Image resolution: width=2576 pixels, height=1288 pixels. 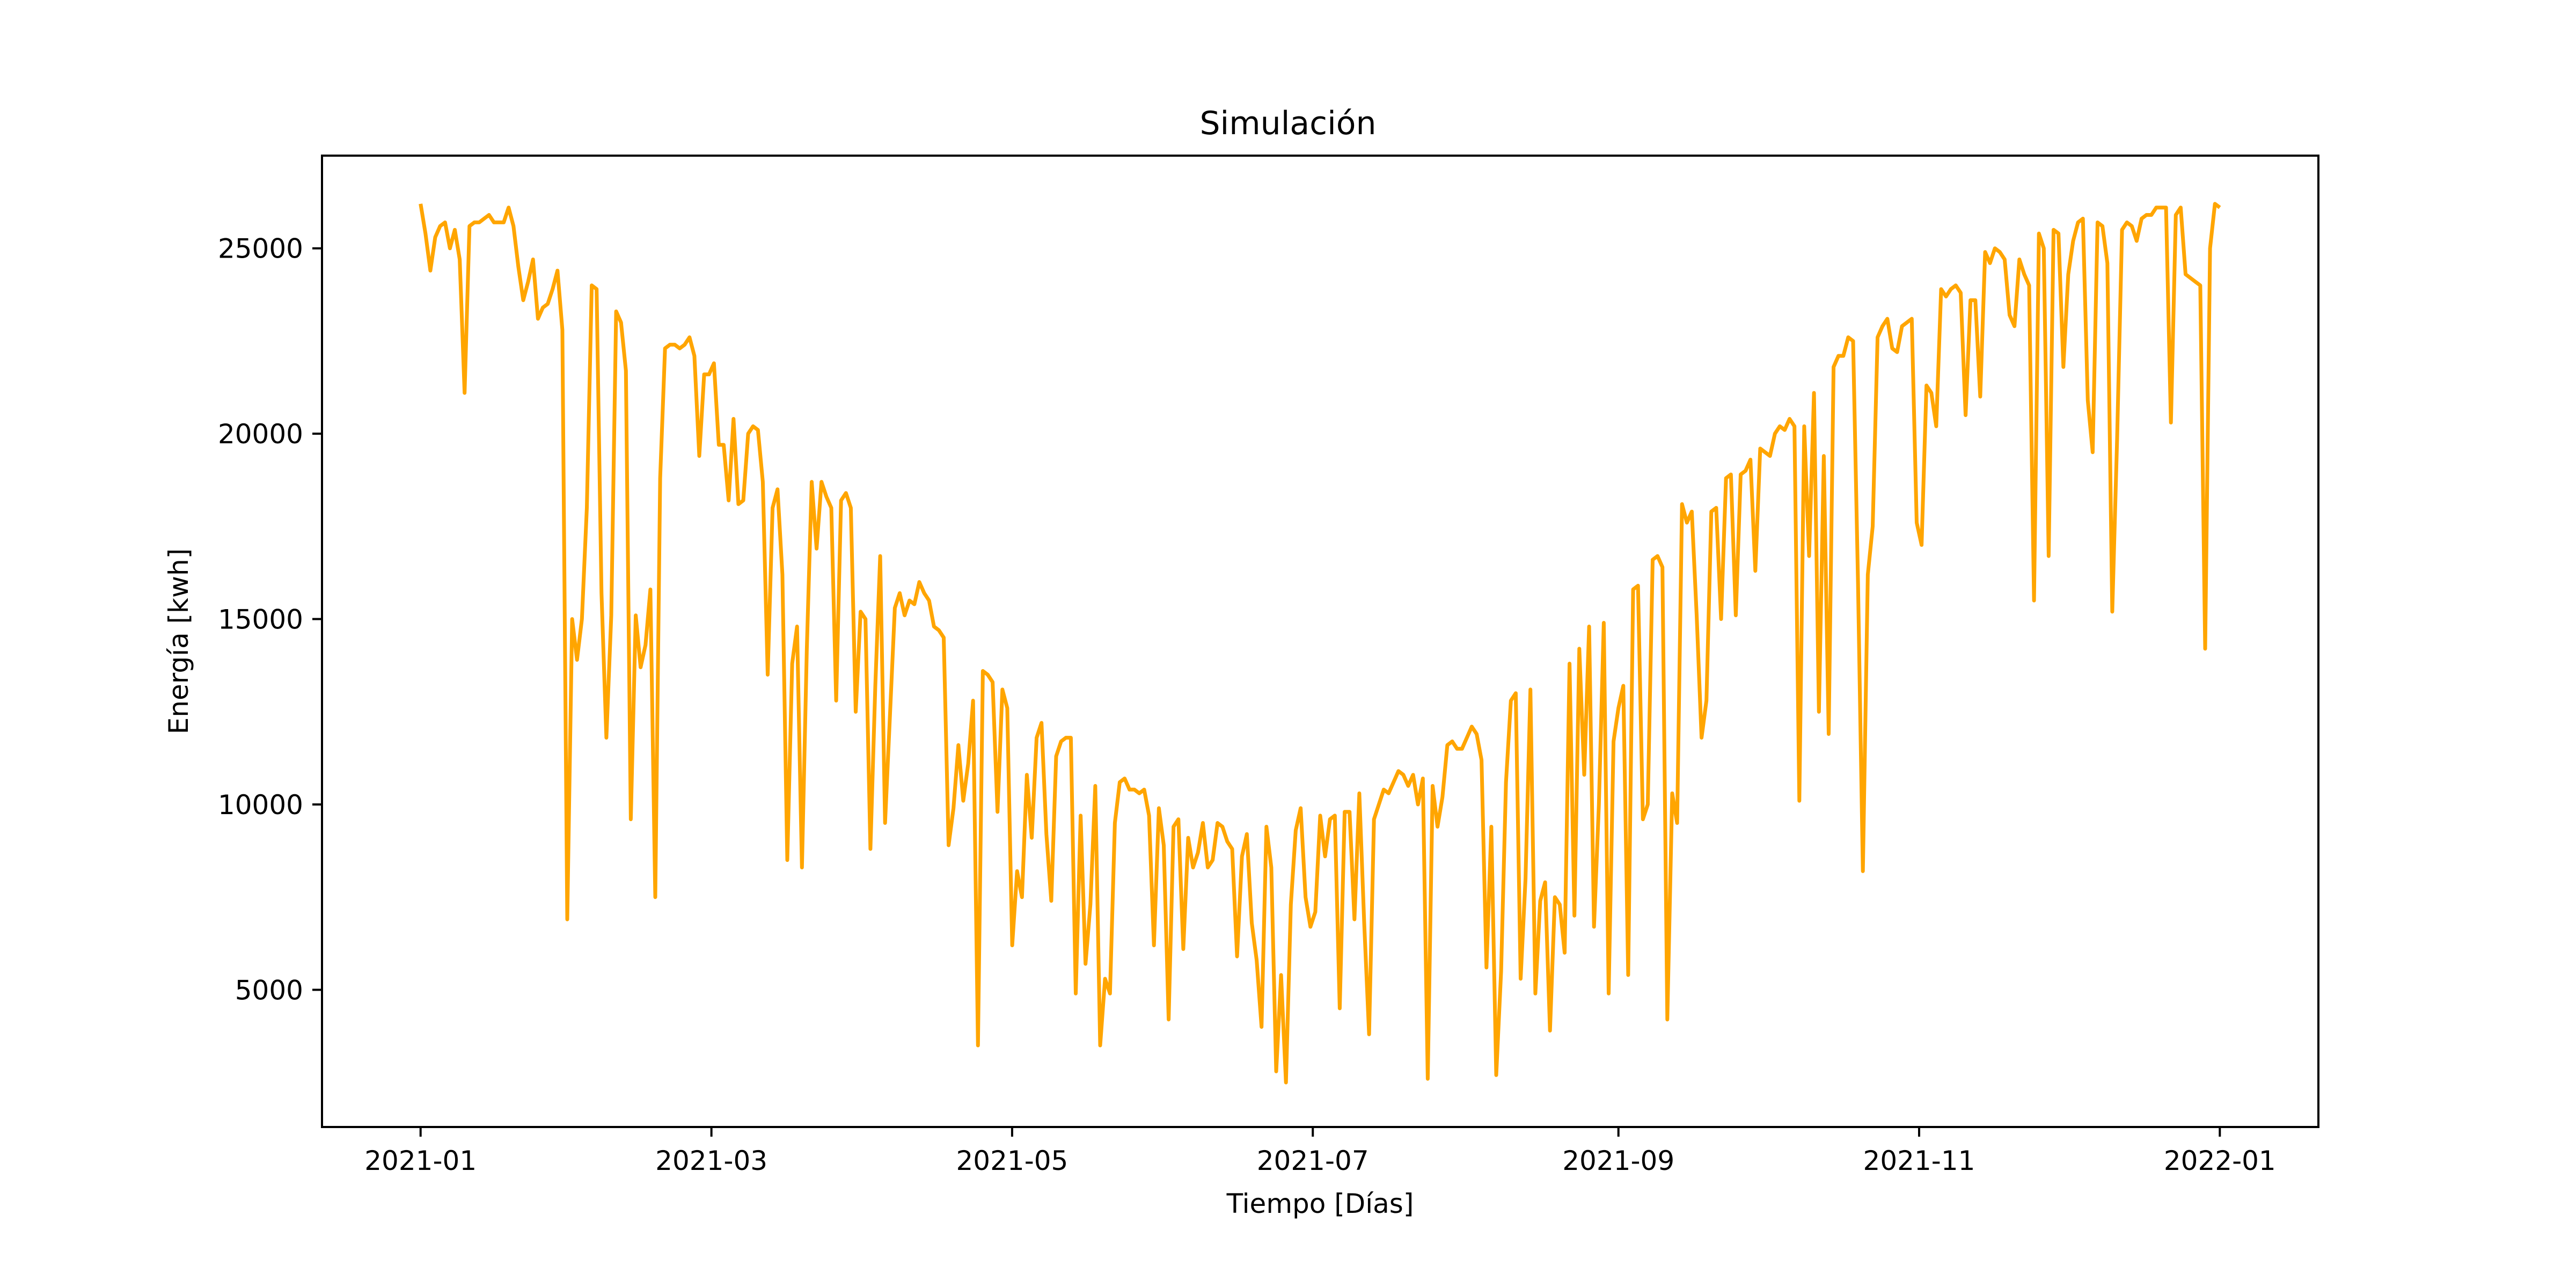 I want to click on x-tick-label: 2021-03, so click(x=711, y=1160).